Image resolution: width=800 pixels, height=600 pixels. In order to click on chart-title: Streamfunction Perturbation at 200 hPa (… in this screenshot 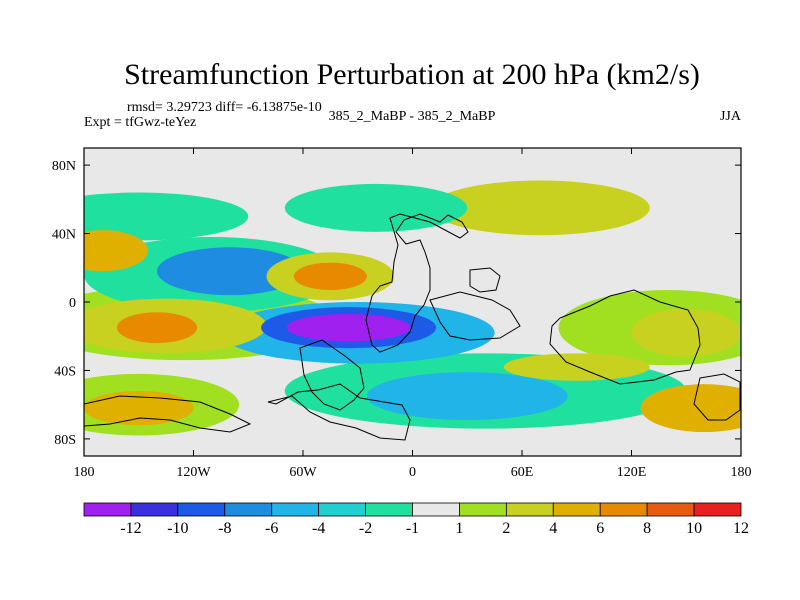, I will do `click(412, 74)`.